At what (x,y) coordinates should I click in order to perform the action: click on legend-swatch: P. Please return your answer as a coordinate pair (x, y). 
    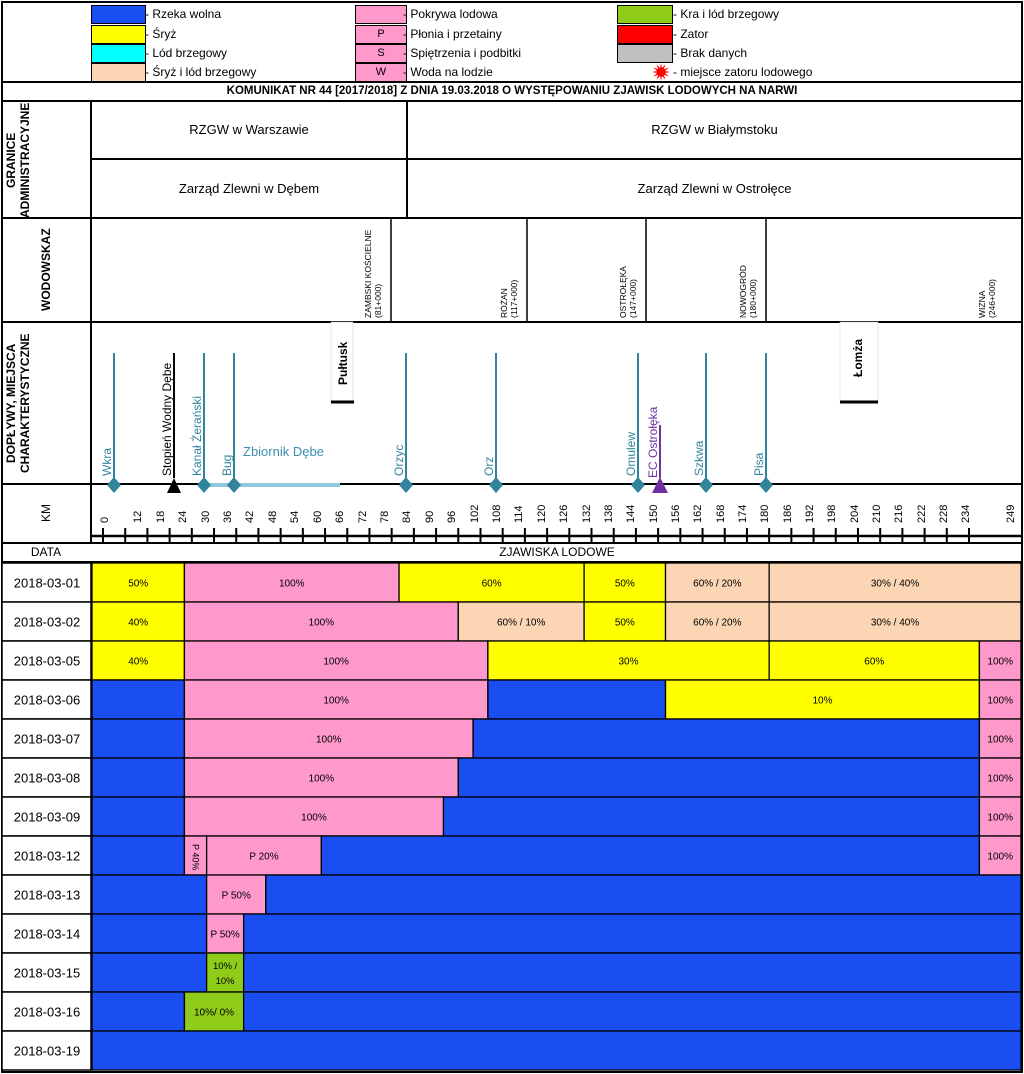
    Looking at the image, I should click on (381, 34).